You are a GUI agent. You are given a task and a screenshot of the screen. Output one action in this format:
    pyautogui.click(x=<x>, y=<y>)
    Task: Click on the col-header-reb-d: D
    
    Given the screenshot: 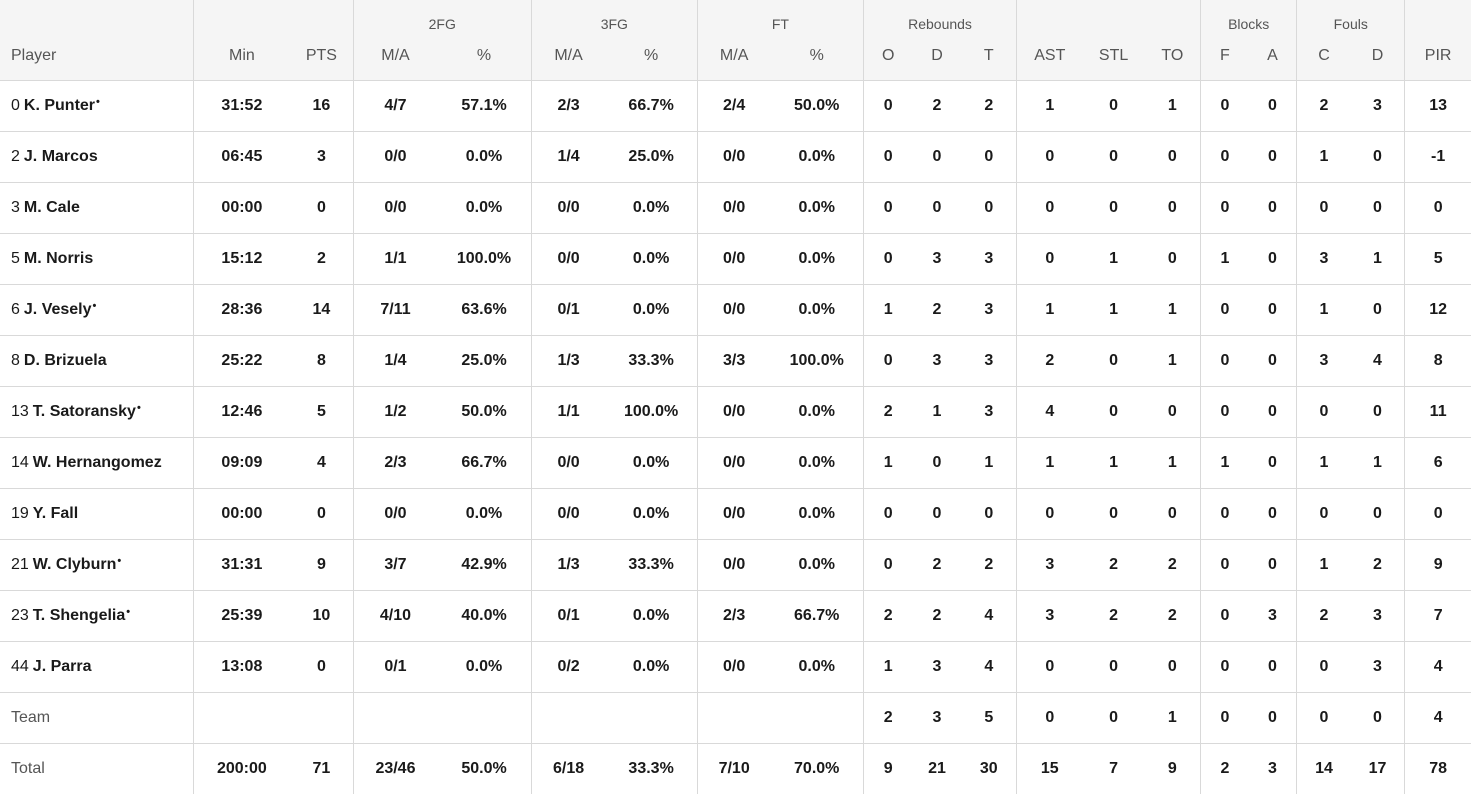 What is the action you would take?
    pyautogui.click(x=937, y=56)
    